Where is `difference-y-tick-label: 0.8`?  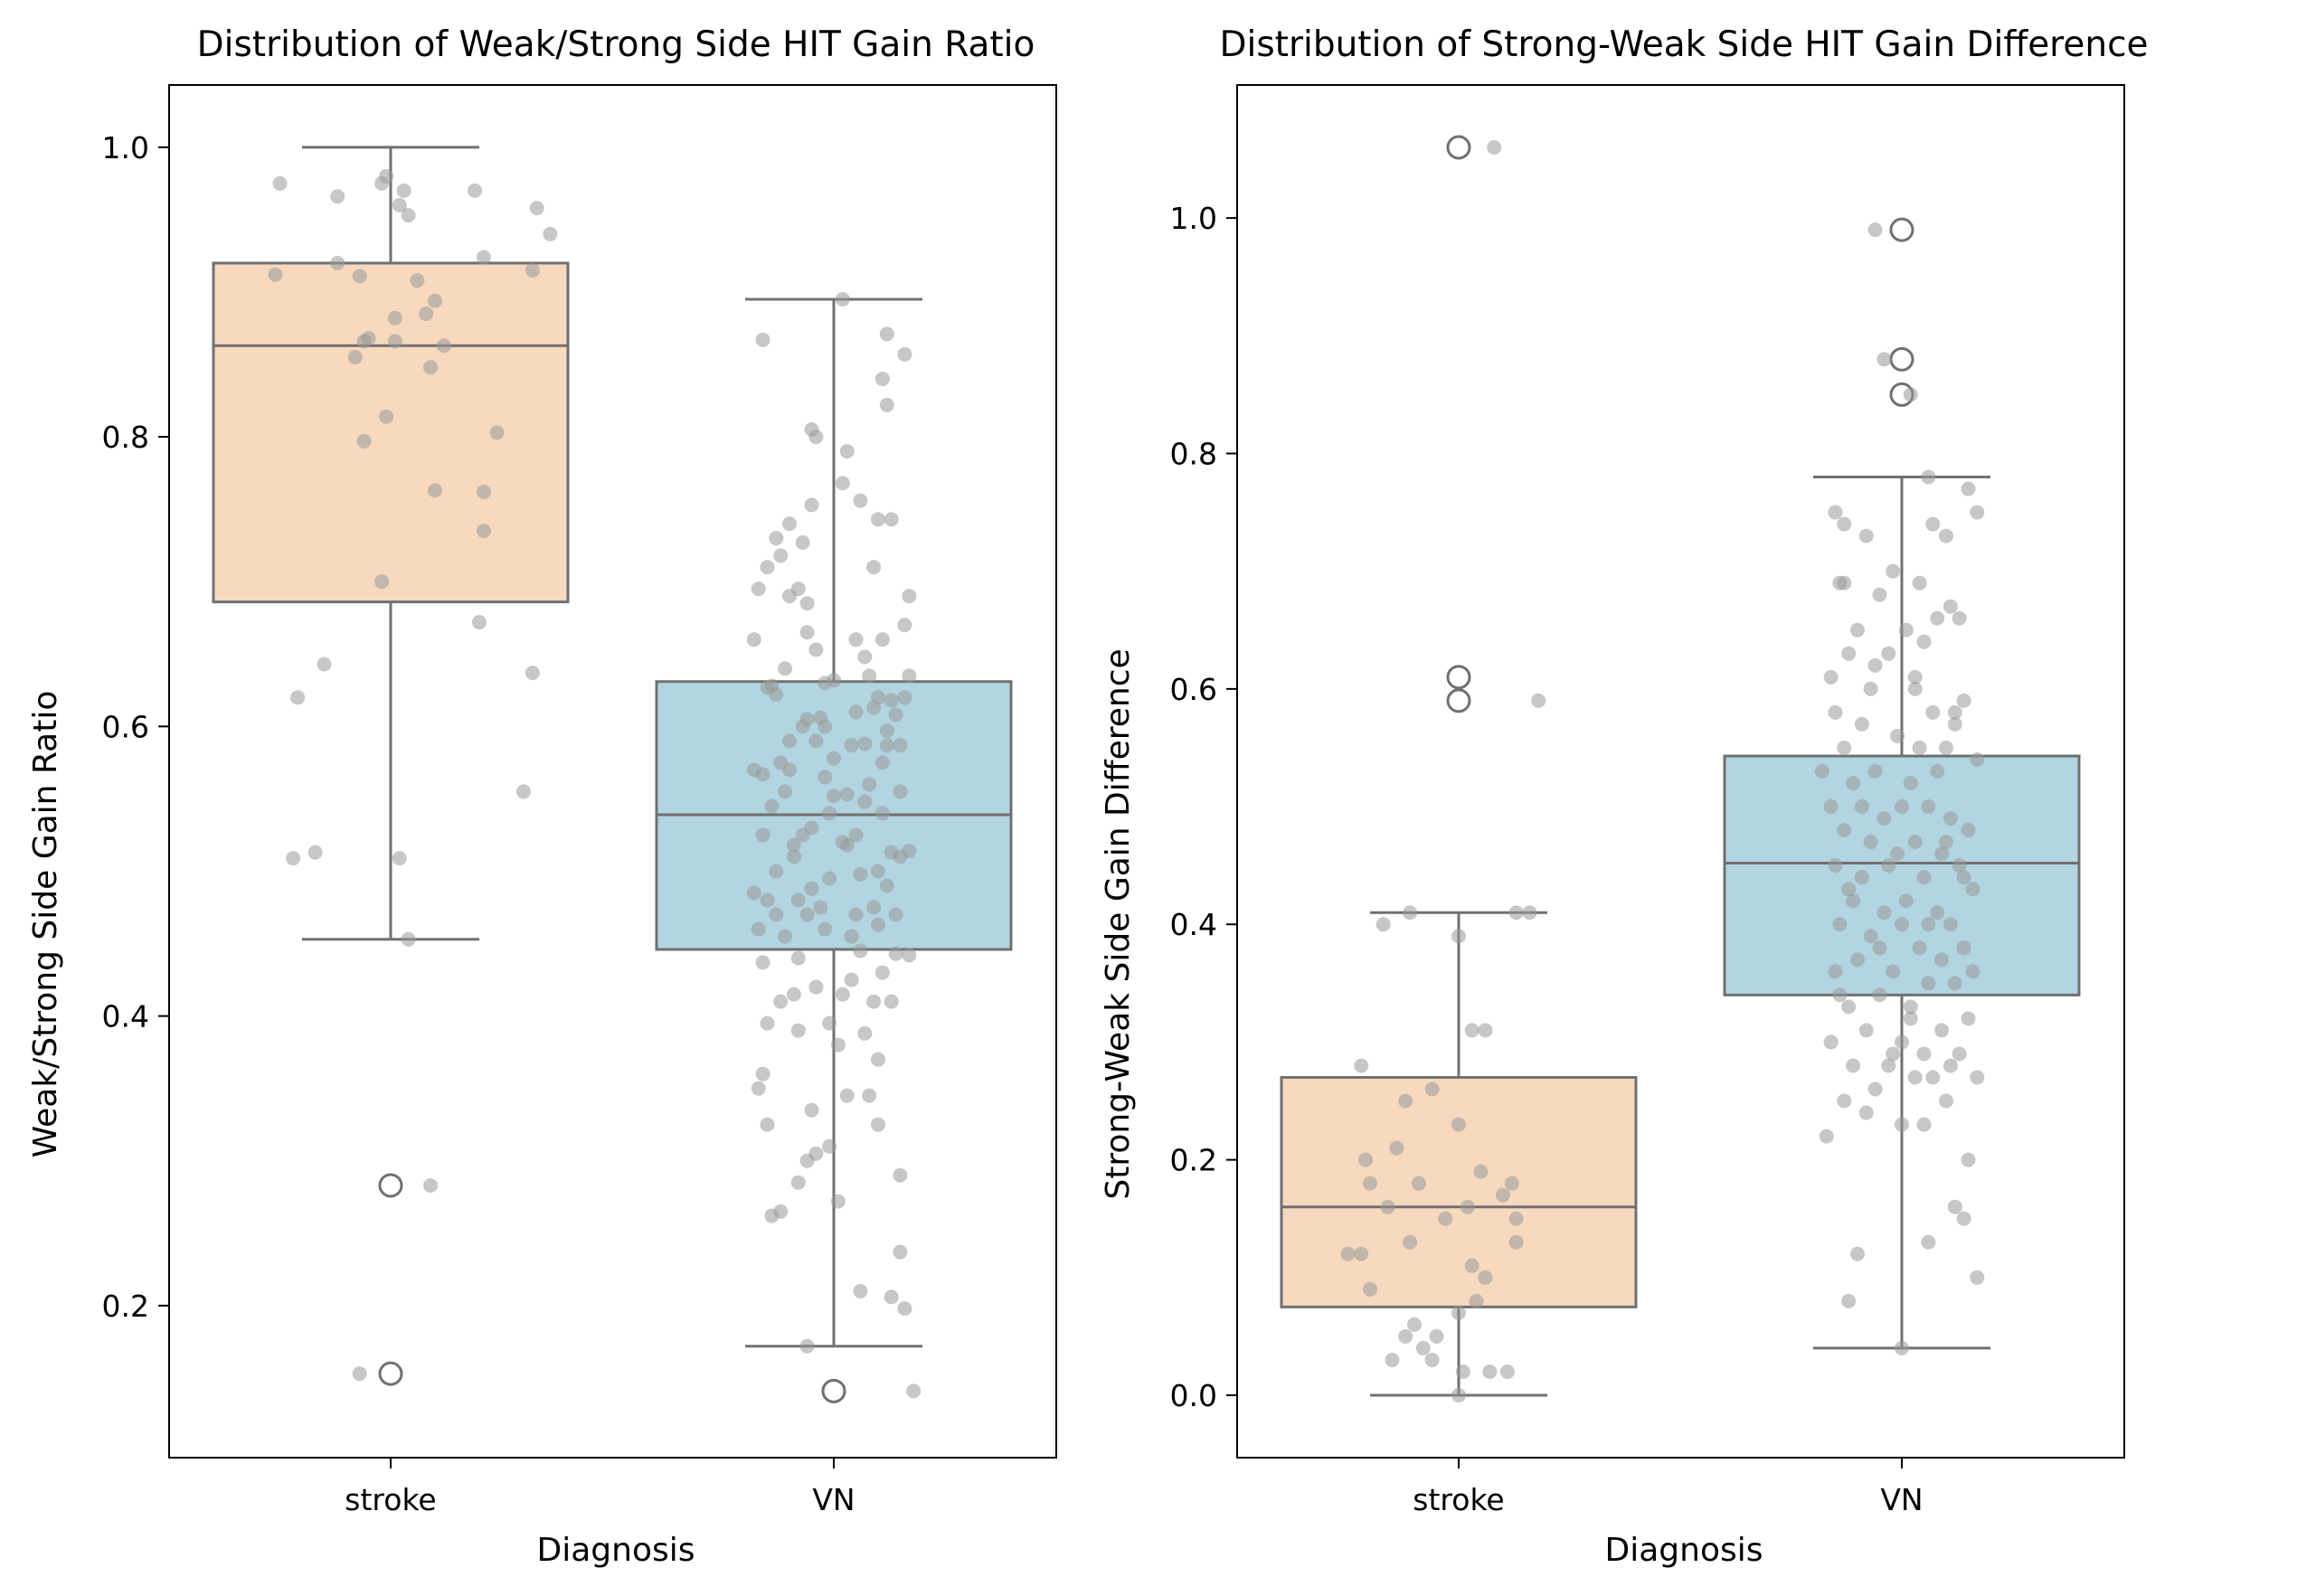
difference-y-tick-label: 0.8 is located at coordinates (1193, 454).